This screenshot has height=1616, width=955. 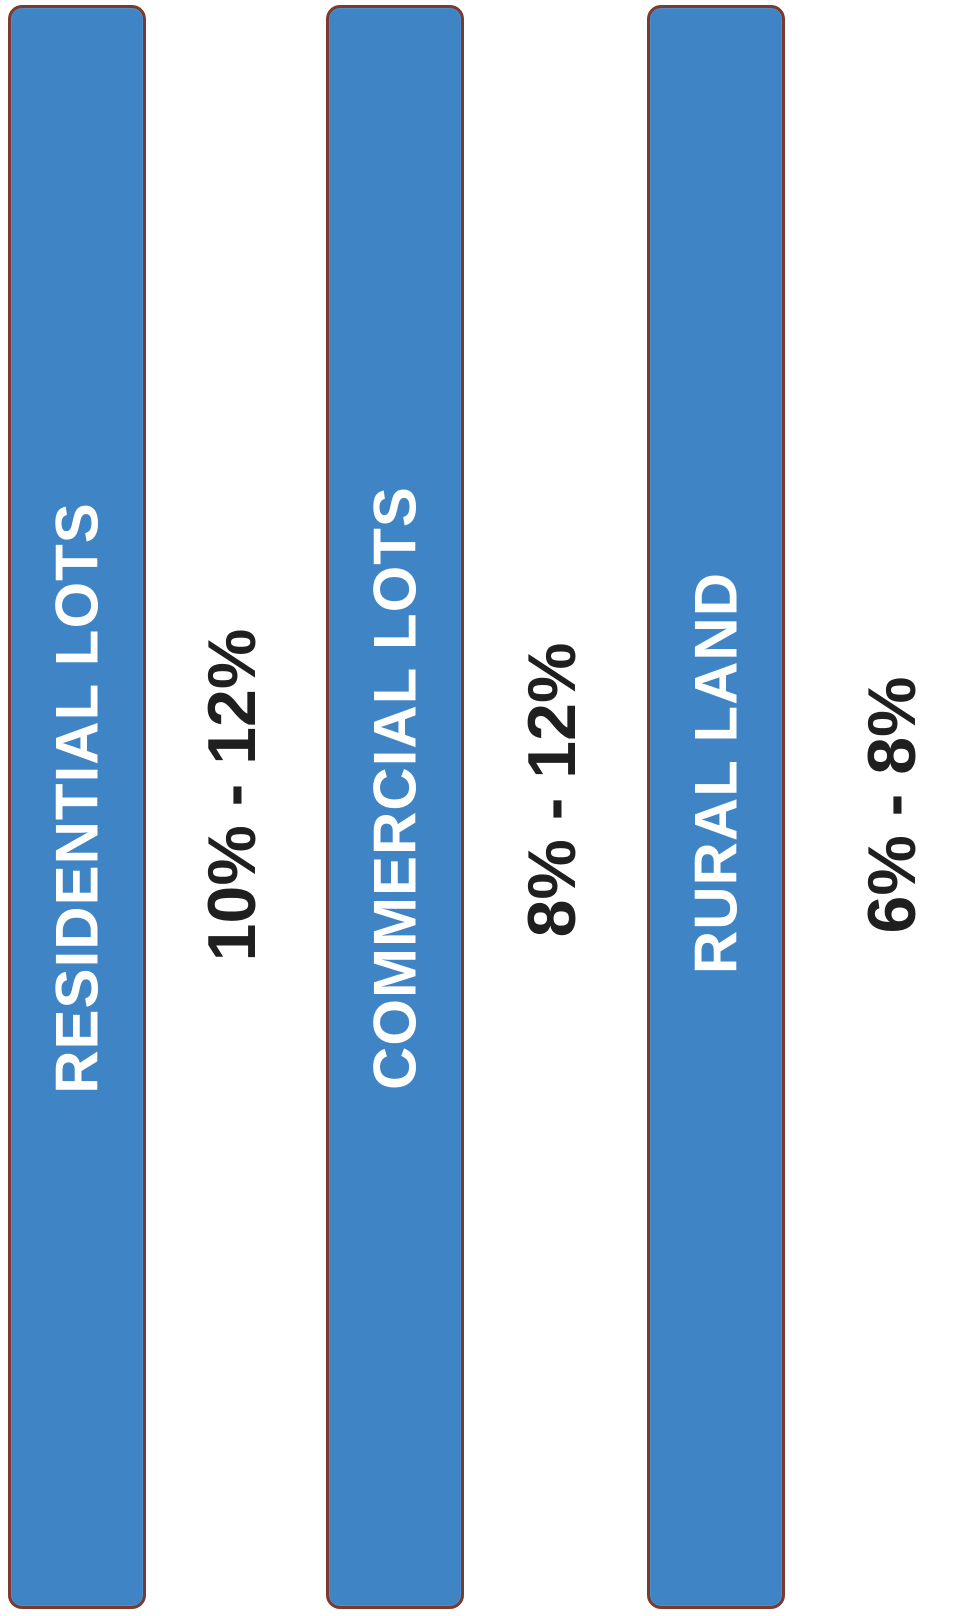 I want to click on category-bar-residential: RESIDENTIAL LOTS, so click(x=77, y=807).